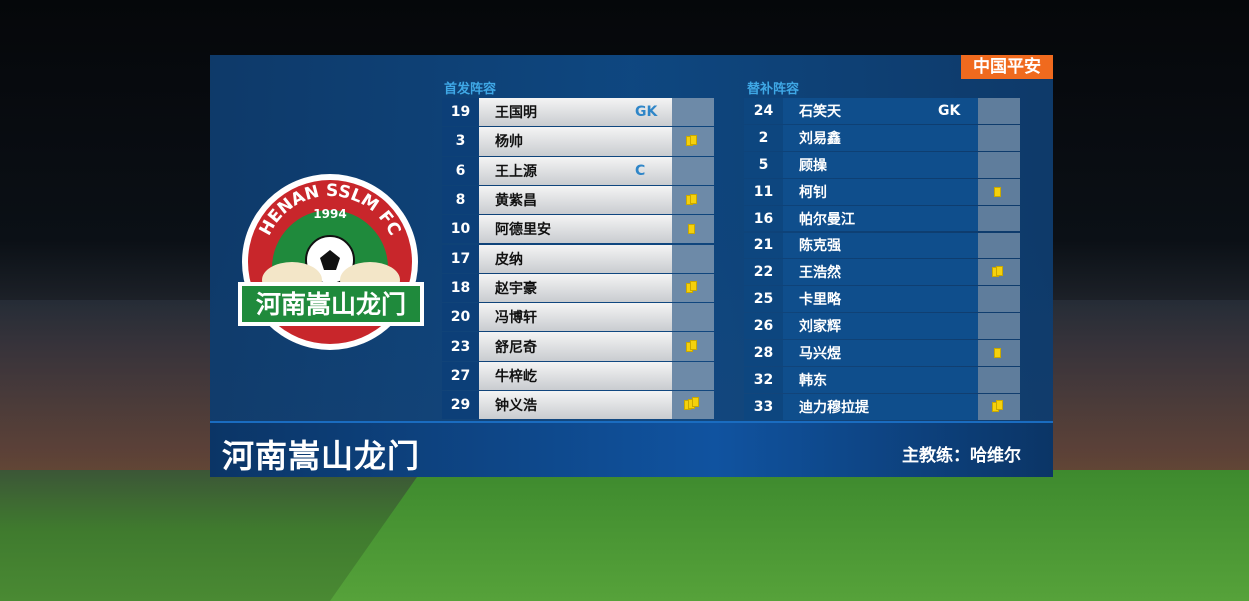 The image size is (1249, 601). I want to click on player-name-text: 杨帅, so click(509, 142).